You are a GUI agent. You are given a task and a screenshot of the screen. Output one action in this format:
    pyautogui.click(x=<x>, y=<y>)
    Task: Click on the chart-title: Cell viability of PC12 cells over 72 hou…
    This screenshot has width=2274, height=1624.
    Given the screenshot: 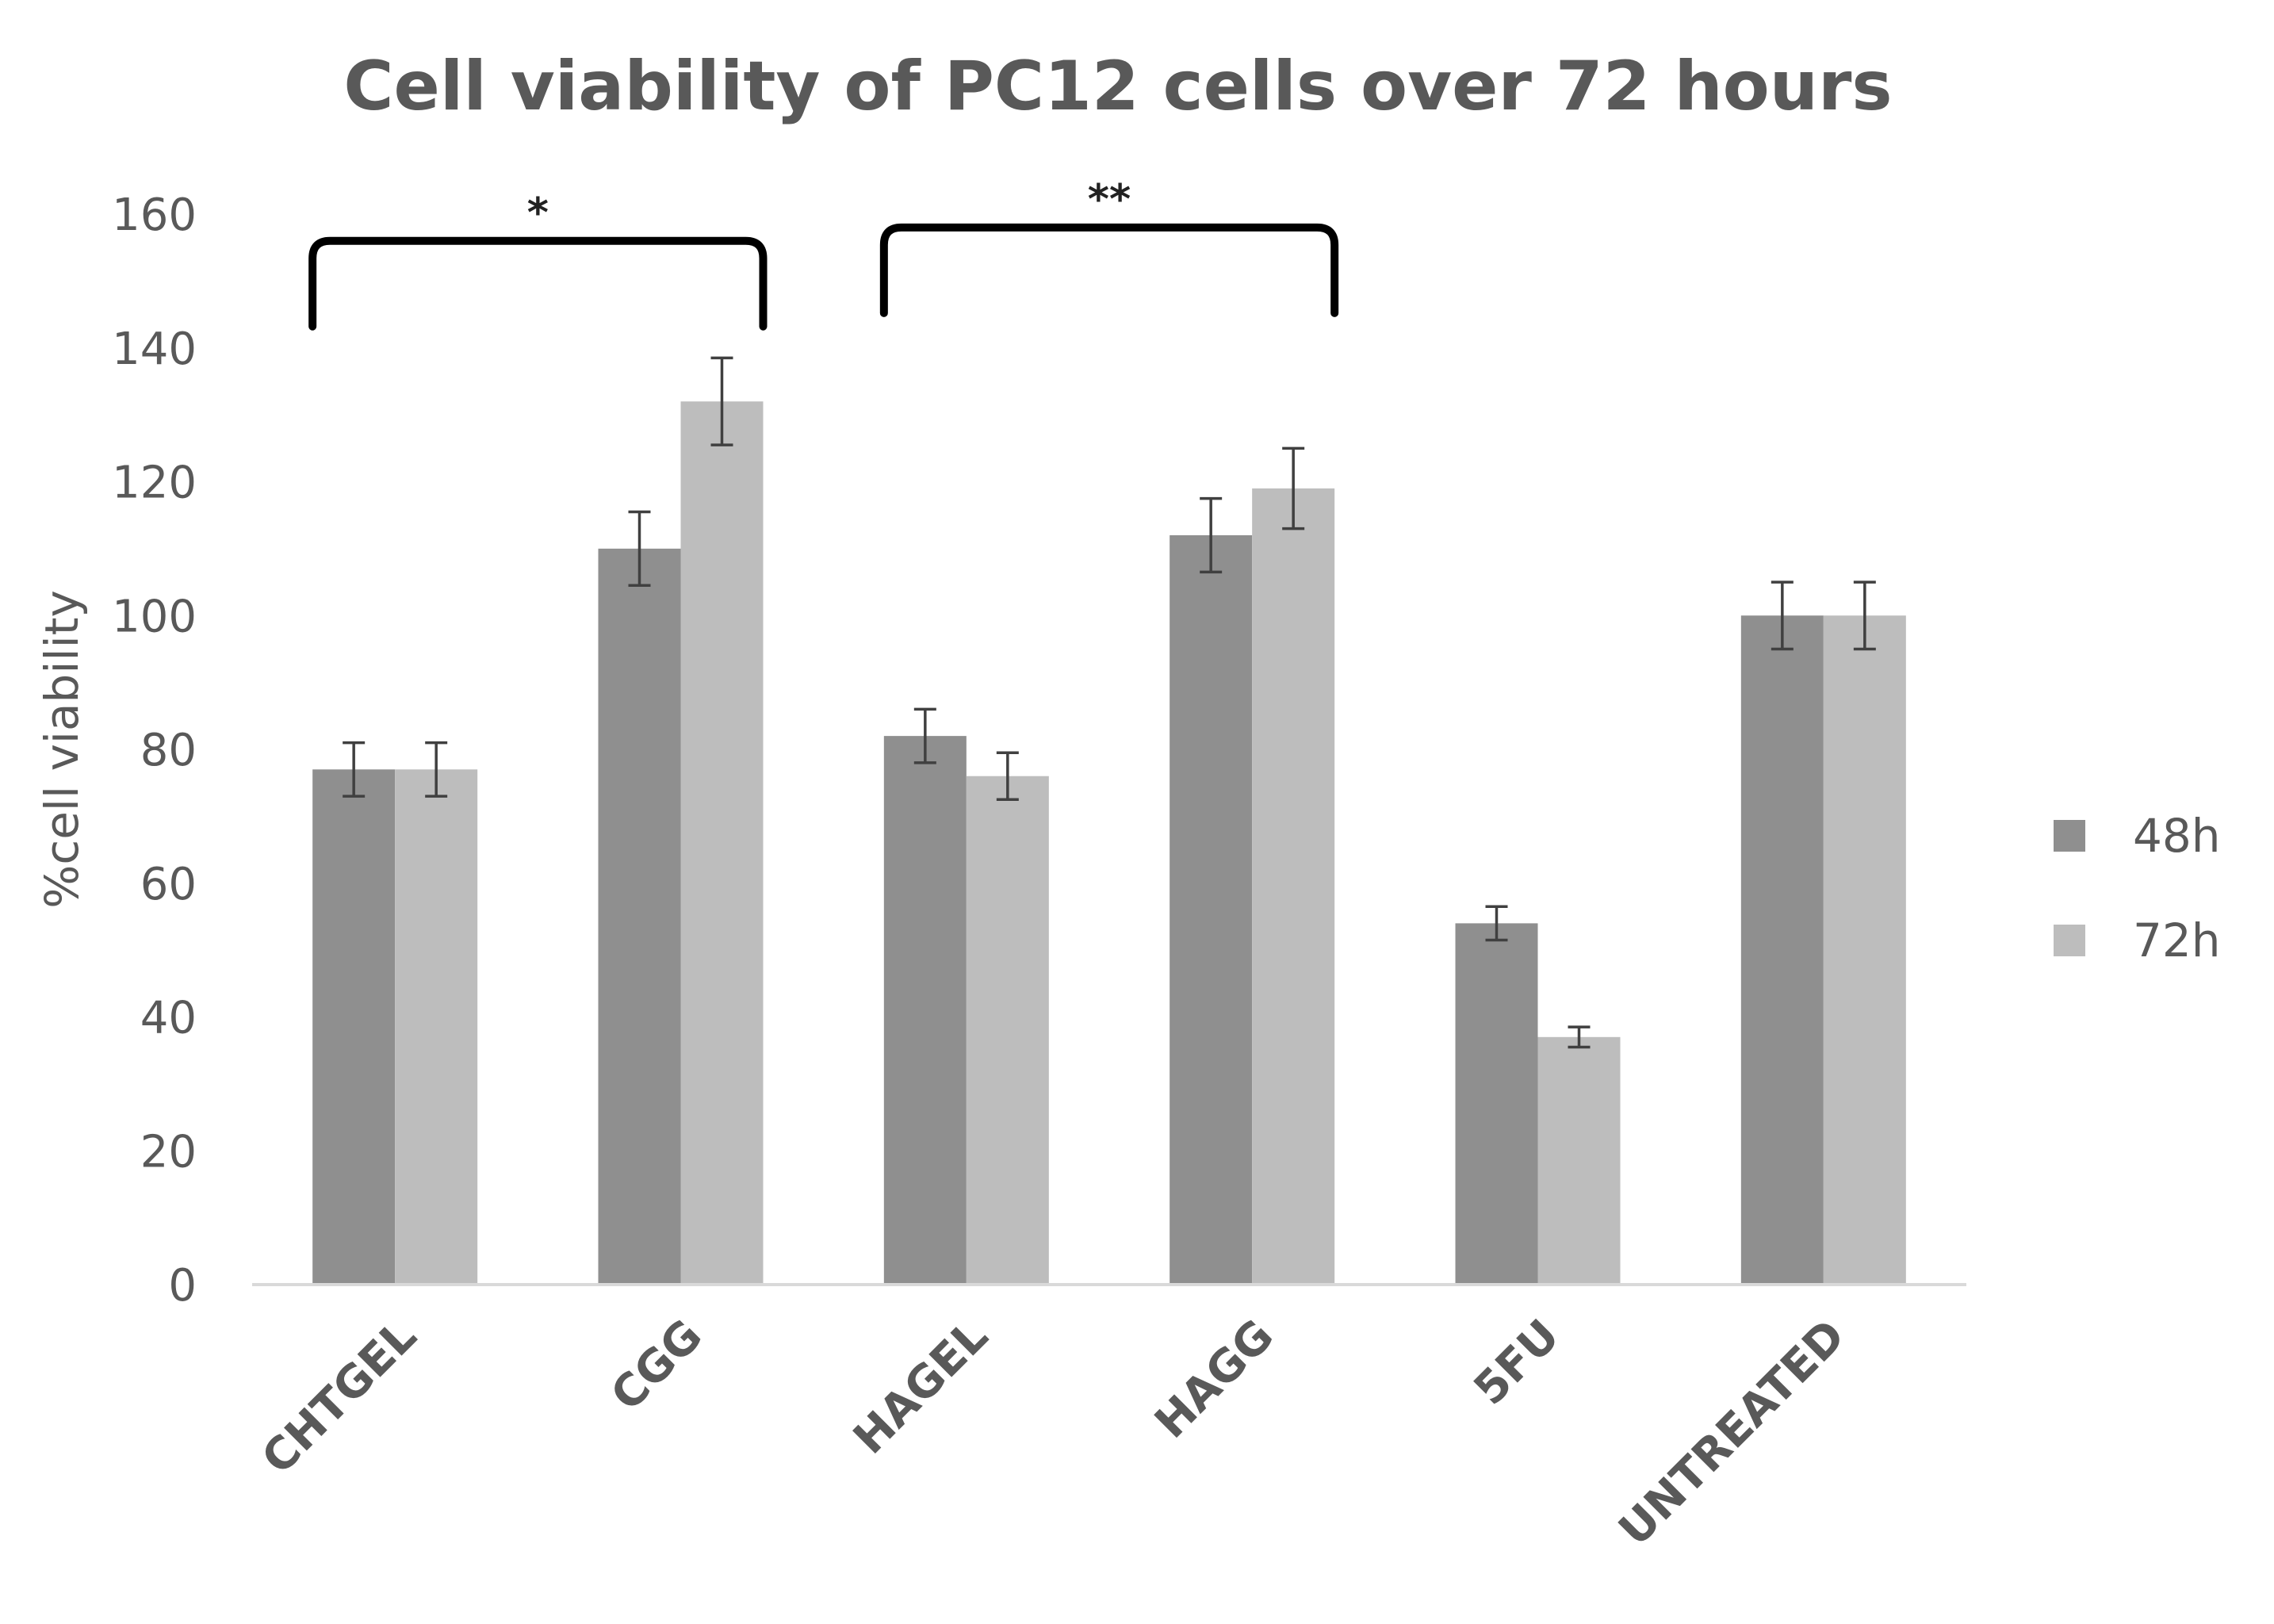 What is the action you would take?
    pyautogui.click(x=1117, y=86)
    